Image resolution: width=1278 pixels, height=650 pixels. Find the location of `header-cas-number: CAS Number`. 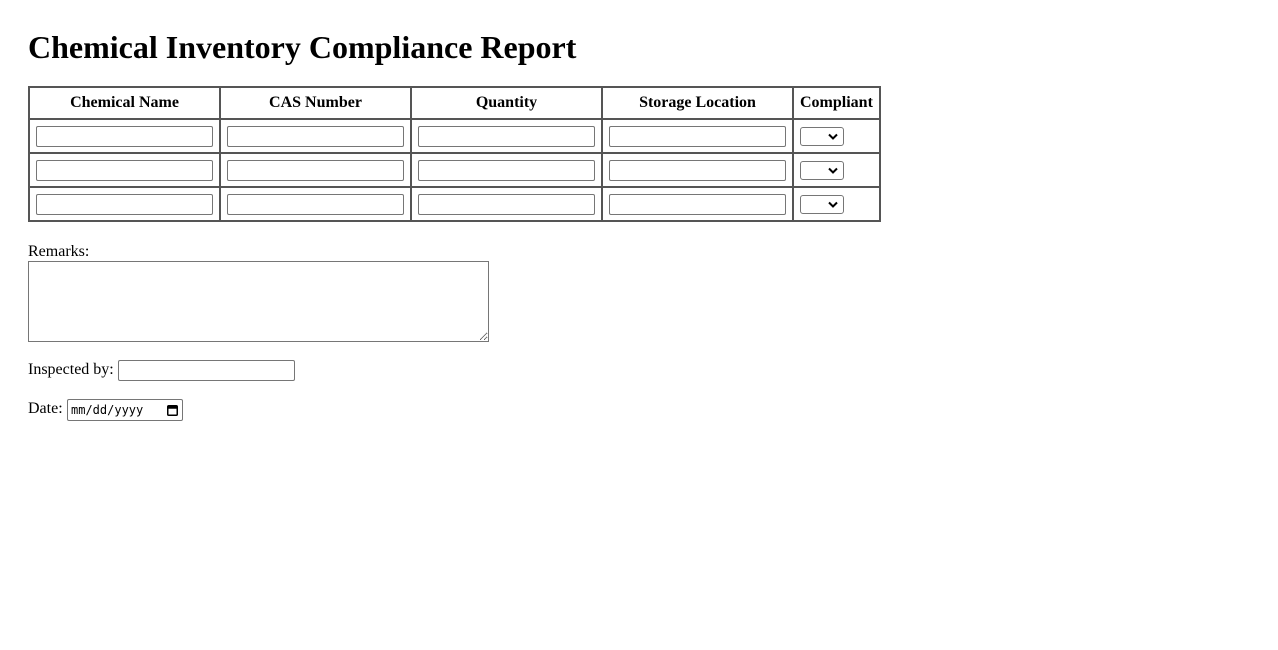

header-cas-number: CAS Number is located at coordinates (315, 103).